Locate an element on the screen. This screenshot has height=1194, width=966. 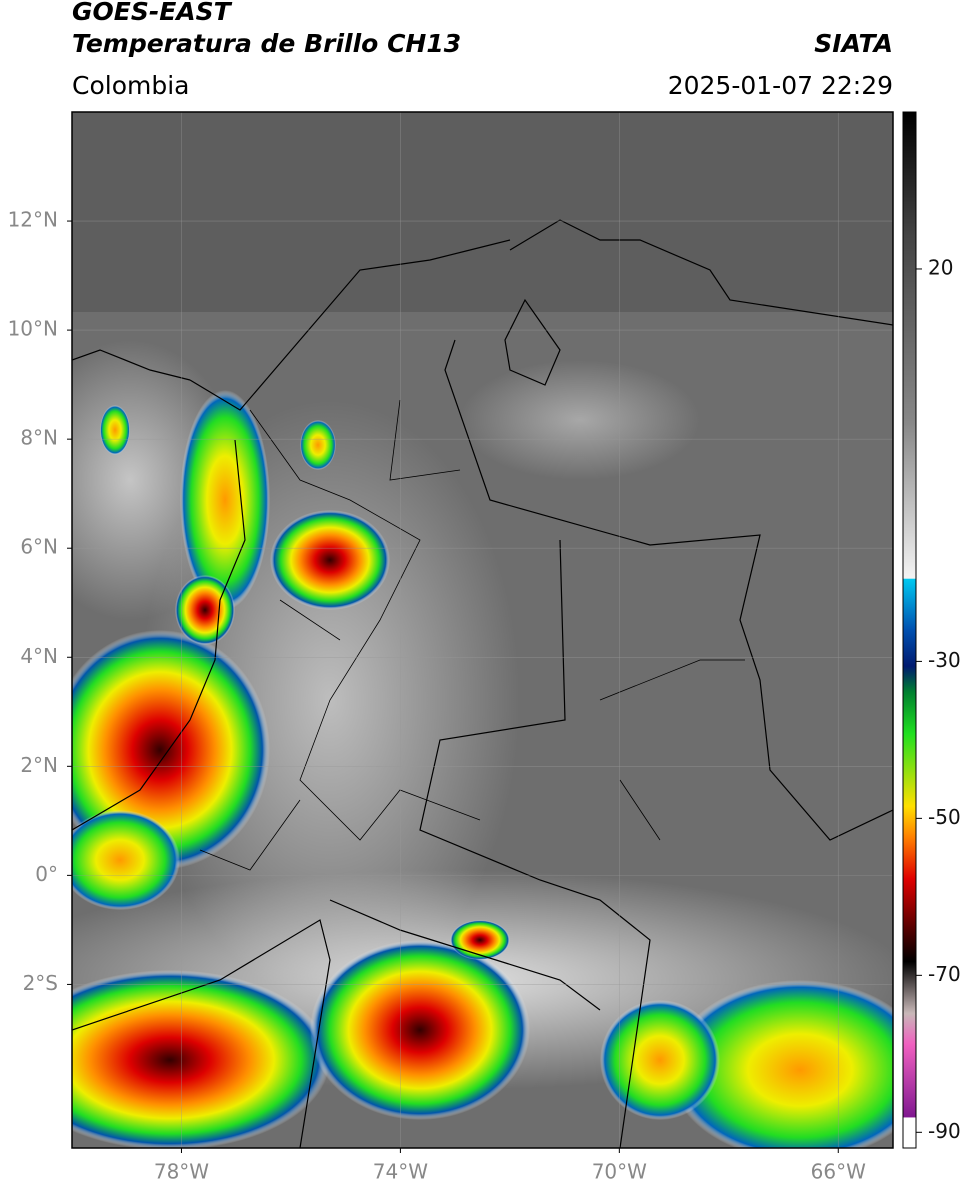
colorbar is located at coordinates (909, 630).